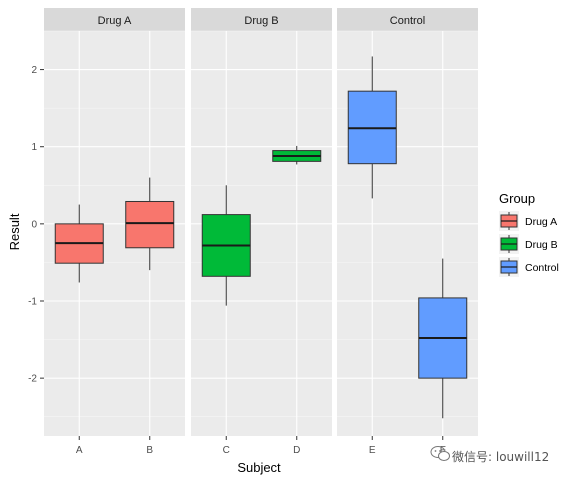 The height and width of the screenshot is (483, 580). I want to click on watermark: 微信号: louwill12, so click(489, 455).